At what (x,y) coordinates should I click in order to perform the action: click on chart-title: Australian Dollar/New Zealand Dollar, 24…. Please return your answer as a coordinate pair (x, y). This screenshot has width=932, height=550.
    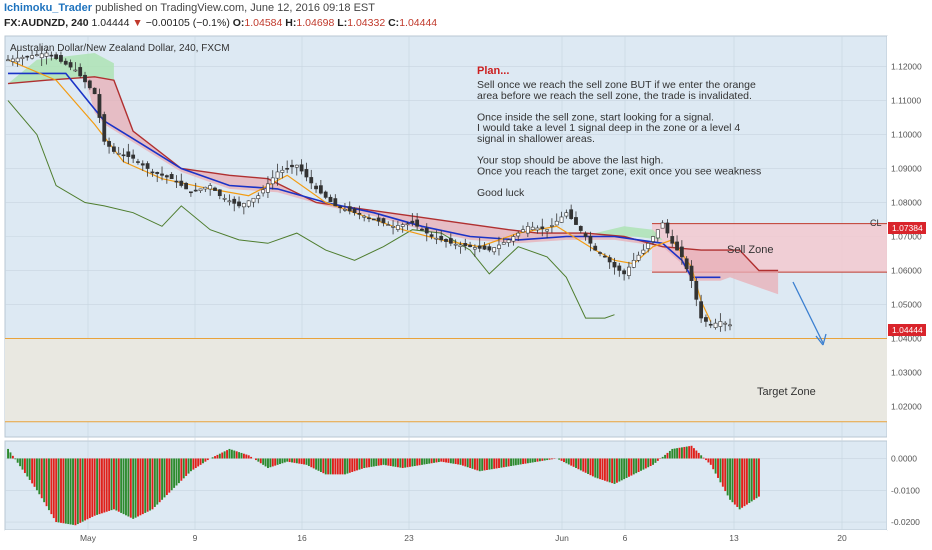
    Looking at the image, I should click on (120, 48).